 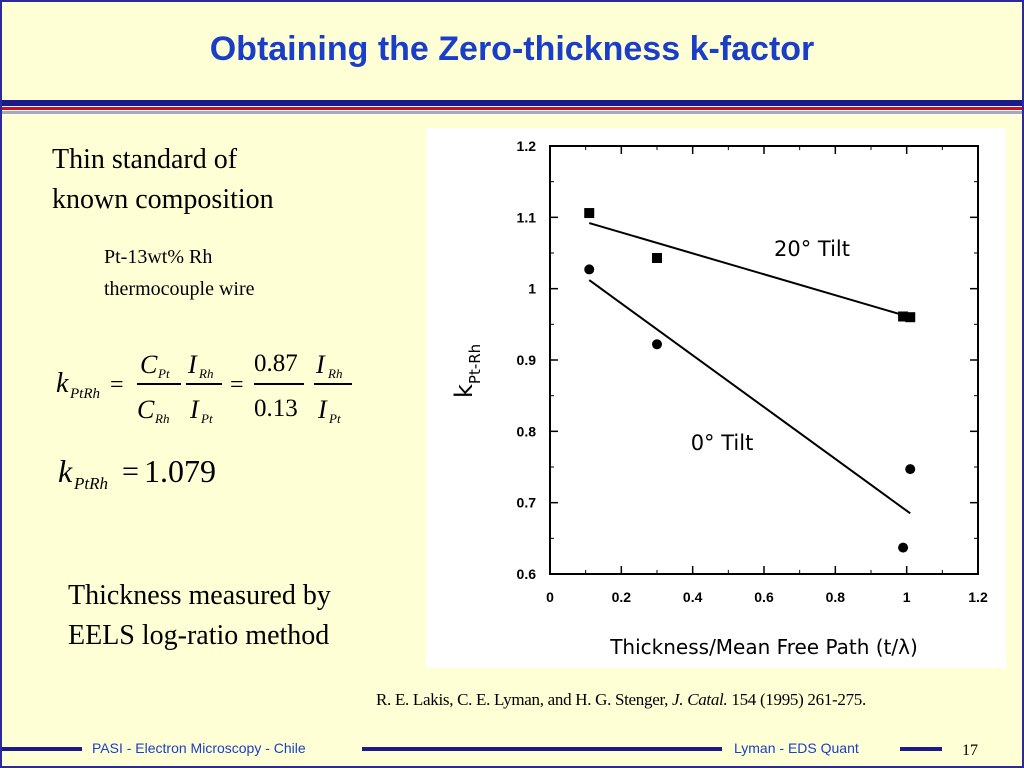 What do you see at coordinates (907, 597) in the screenshot?
I see `x-tick-label: 1` at bounding box center [907, 597].